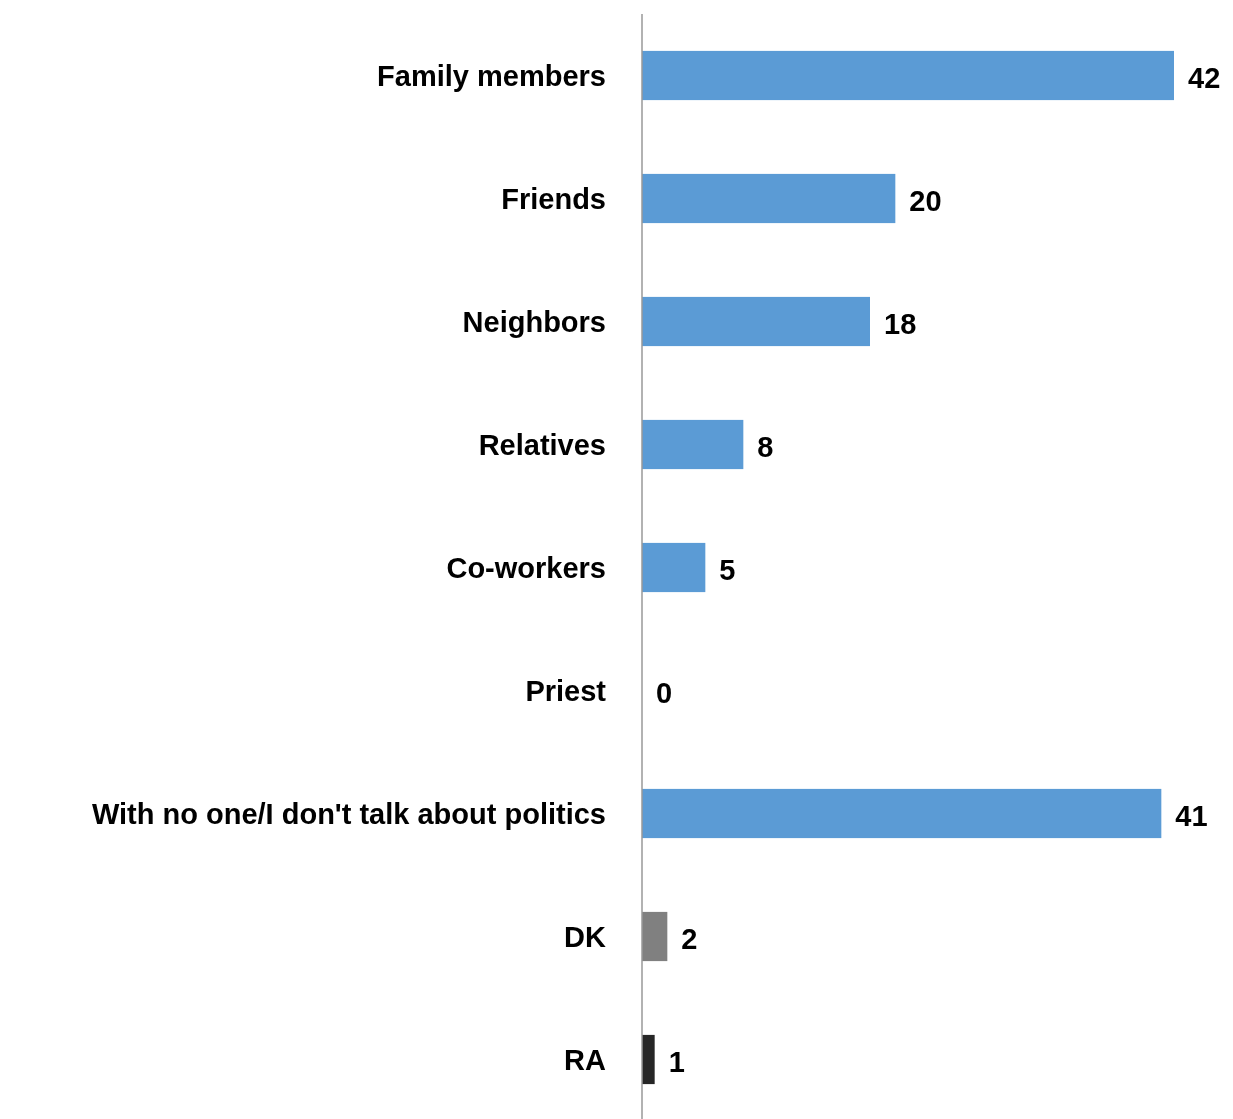 Image resolution: width=1233 pixels, height=1119 pixels. What do you see at coordinates (765, 446) in the screenshot?
I see `data-label: 8` at bounding box center [765, 446].